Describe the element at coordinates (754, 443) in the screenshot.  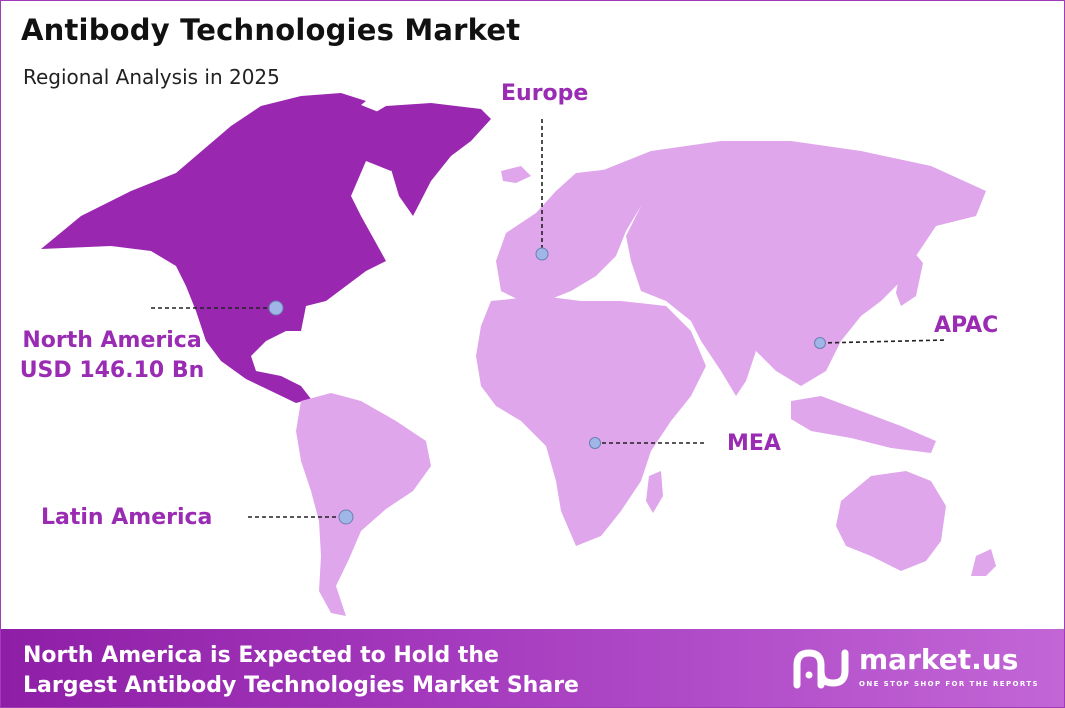
I see `mea-label: MEA` at that location.